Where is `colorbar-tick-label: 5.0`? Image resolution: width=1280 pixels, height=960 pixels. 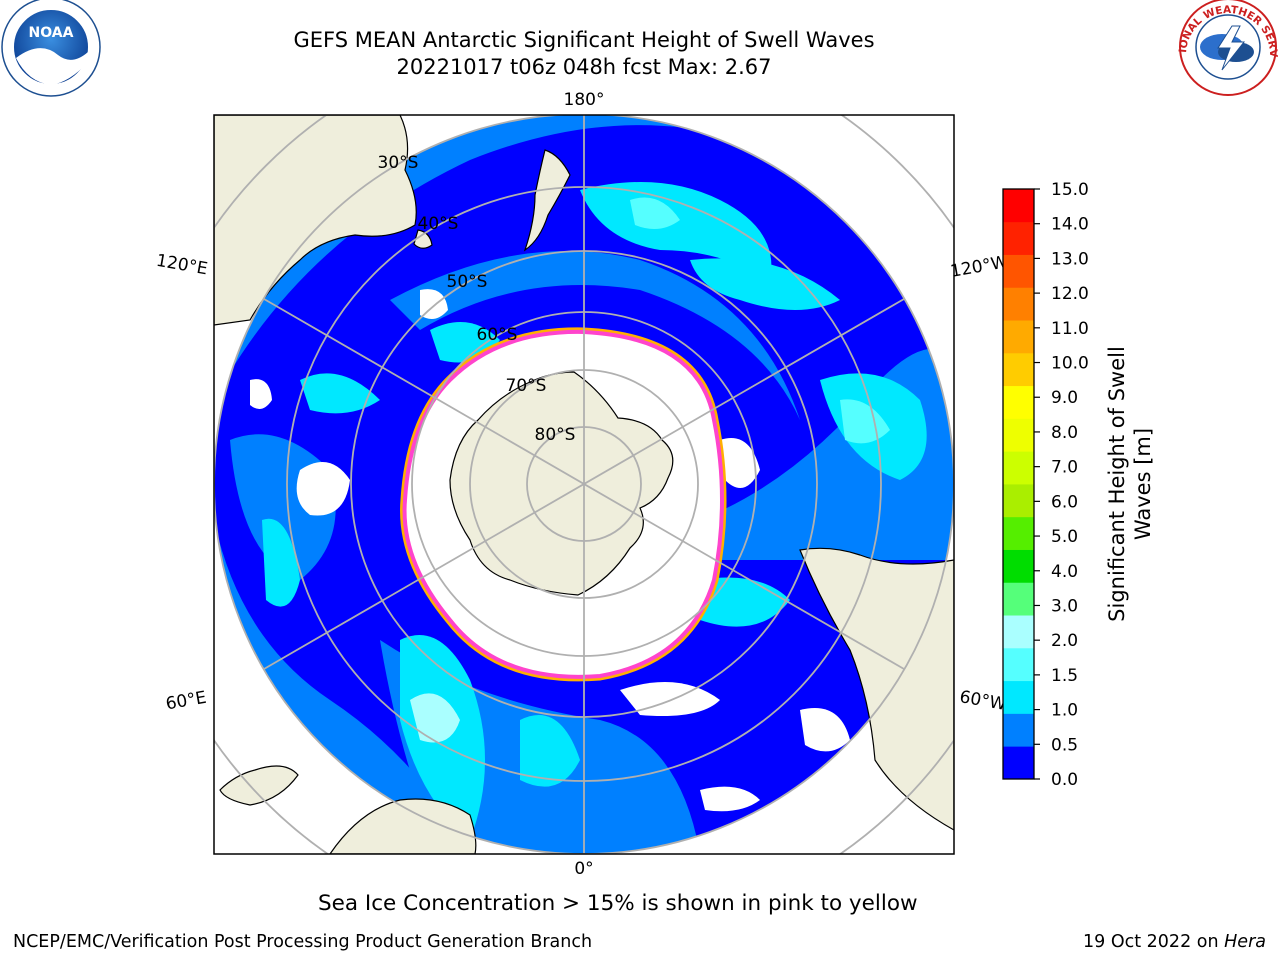 colorbar-tick-label: 5.0 is located at coordinates (1064, 537).